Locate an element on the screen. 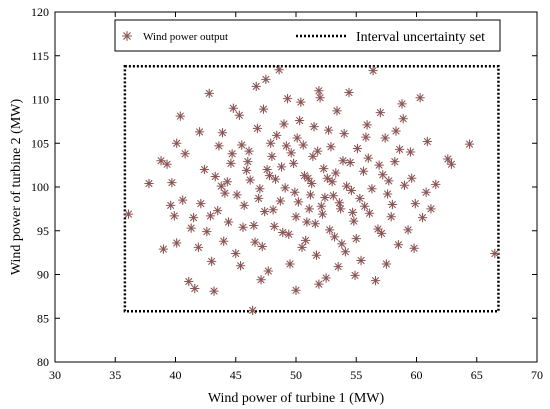 This screenshot has width=550, height=409. y-tick-label: 115 is located at coordinates (40, 56).